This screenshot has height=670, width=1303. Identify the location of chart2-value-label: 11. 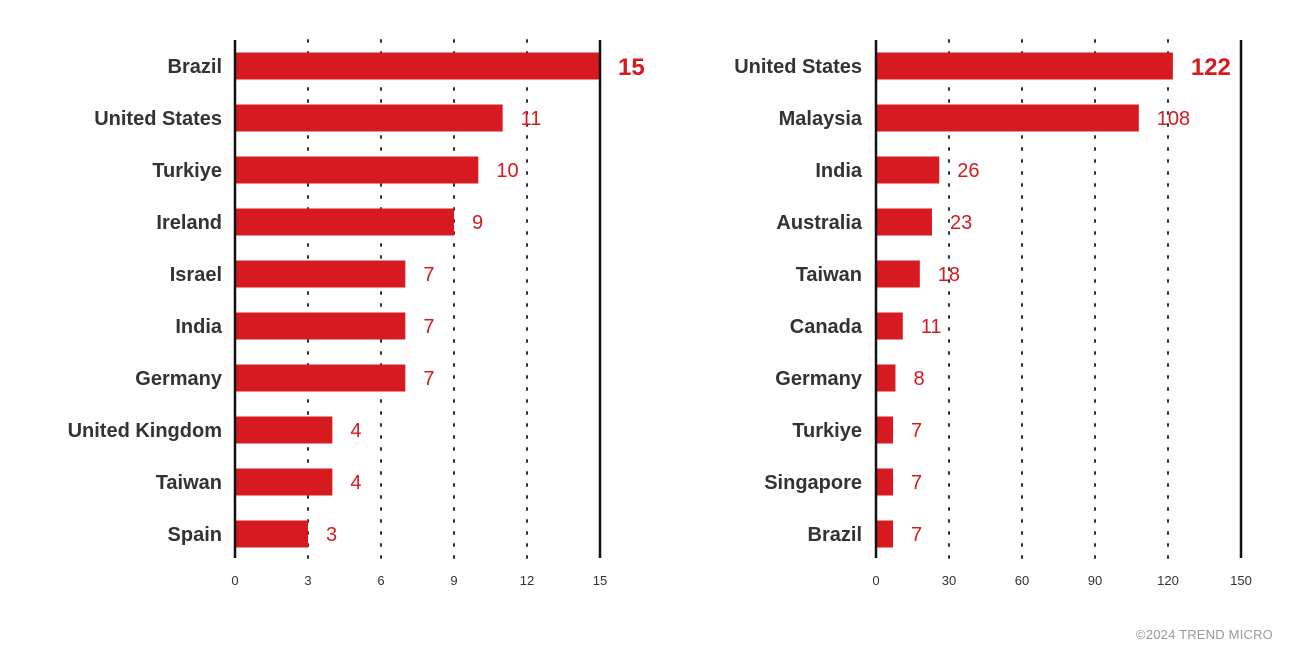
(931, 327).